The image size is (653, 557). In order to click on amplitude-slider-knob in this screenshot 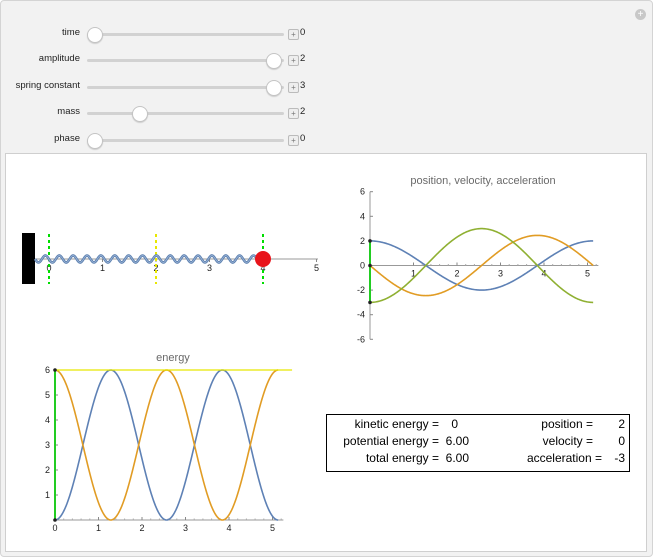, I will do `click(274, 61)`.